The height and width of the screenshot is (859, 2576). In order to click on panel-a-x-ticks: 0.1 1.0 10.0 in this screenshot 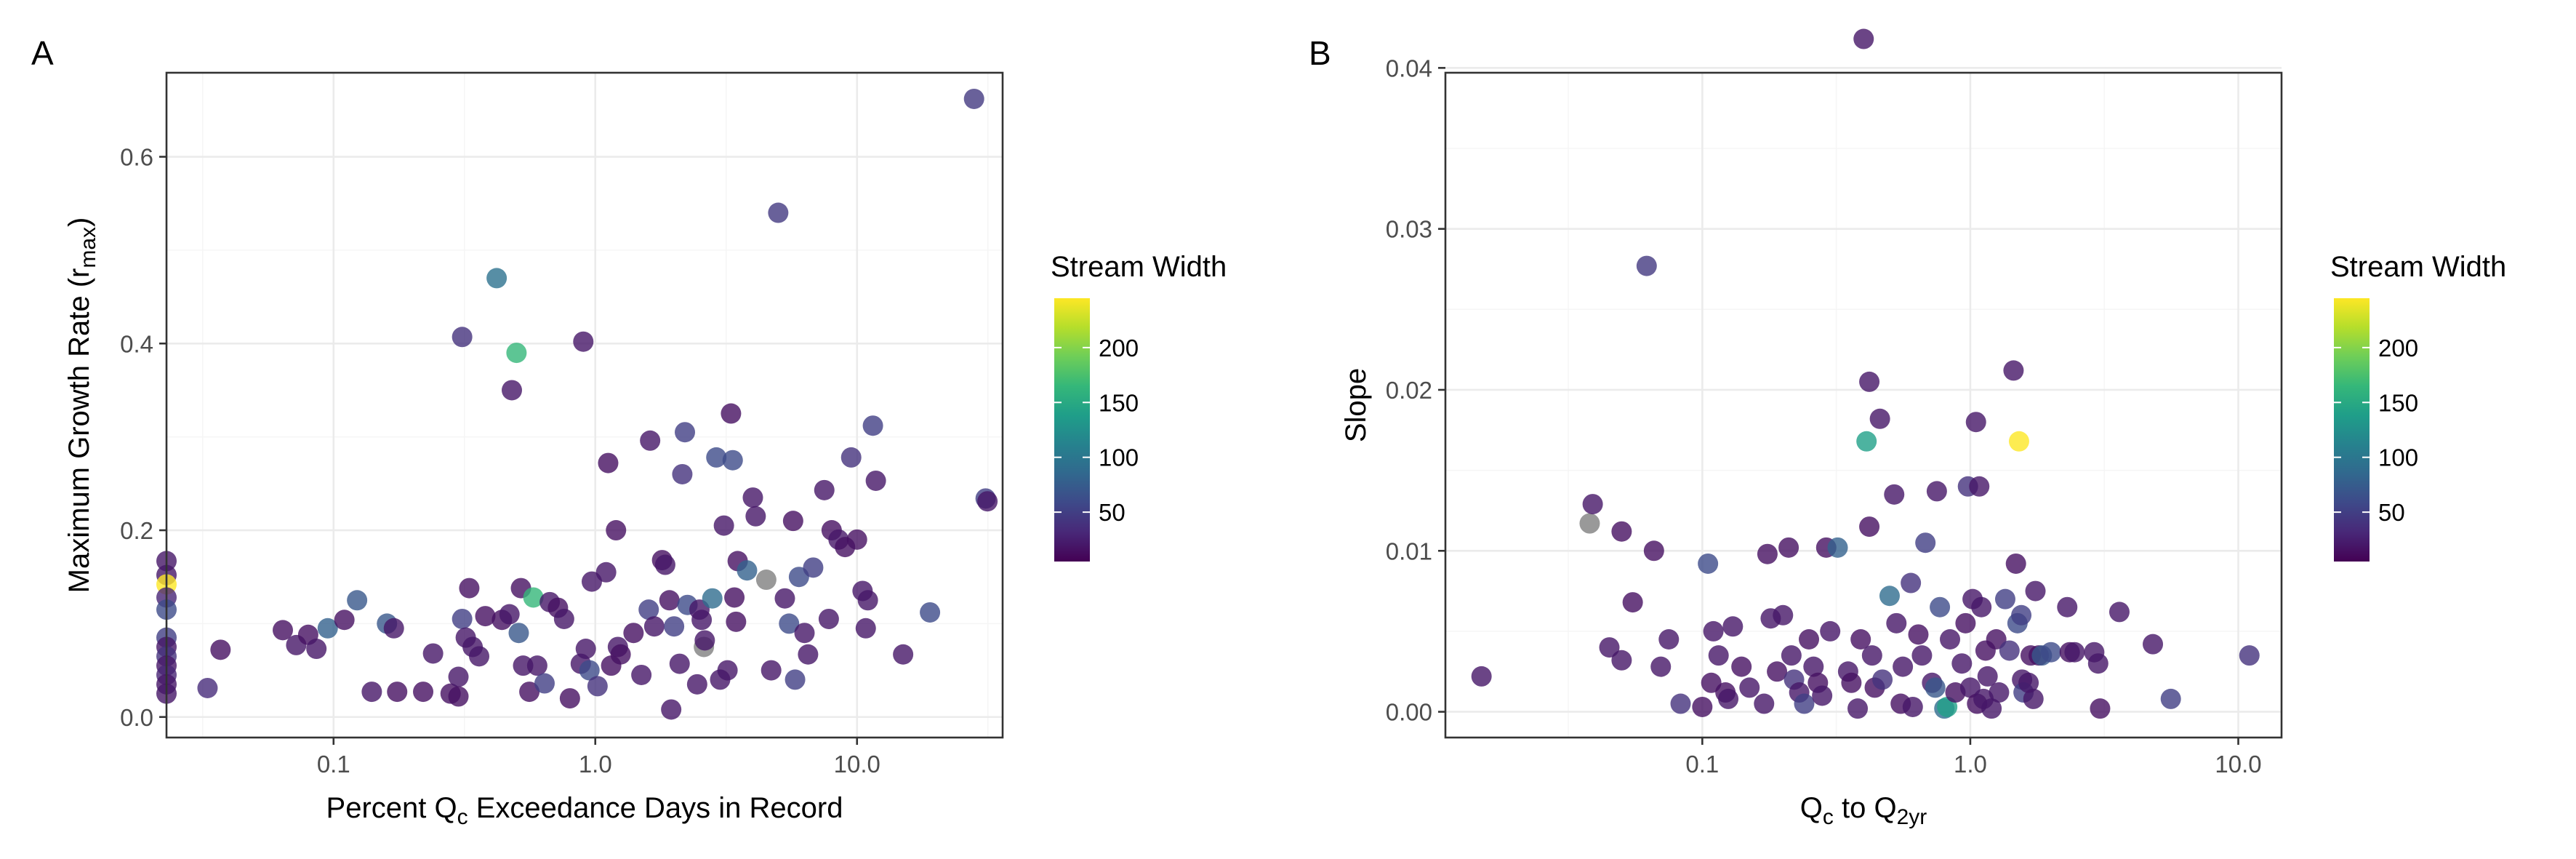, I will do `click(598, 758)`.